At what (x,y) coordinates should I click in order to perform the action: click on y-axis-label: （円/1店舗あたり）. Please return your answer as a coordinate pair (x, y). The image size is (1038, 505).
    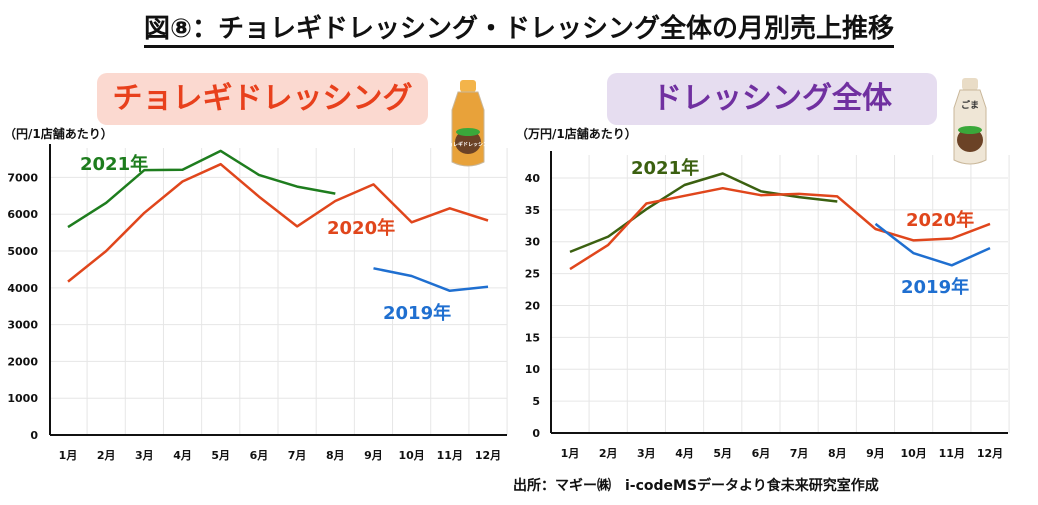
    Looking at the image, I should click on (58, 133).